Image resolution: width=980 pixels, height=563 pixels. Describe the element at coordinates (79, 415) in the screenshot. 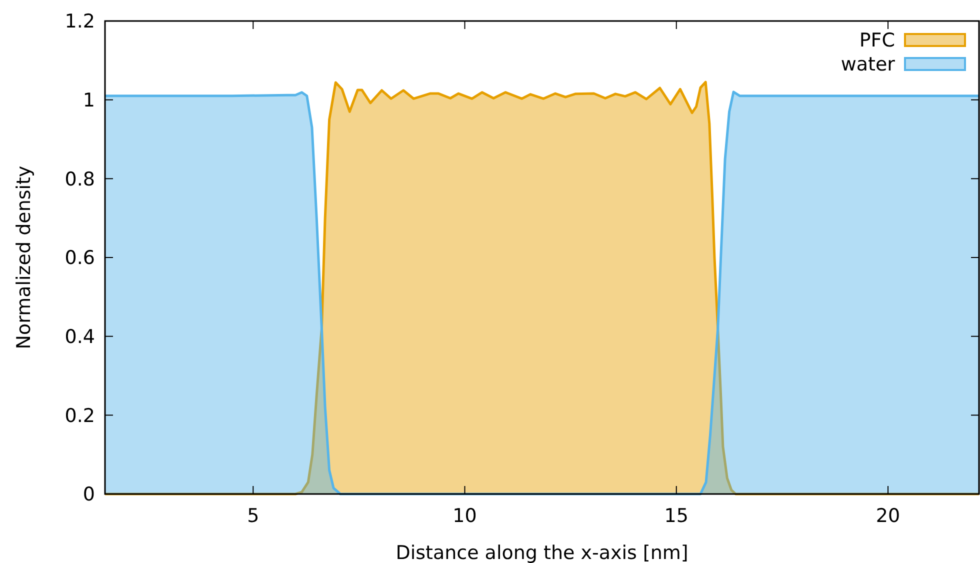

I see `y-tick-label: 0.2` at that location.